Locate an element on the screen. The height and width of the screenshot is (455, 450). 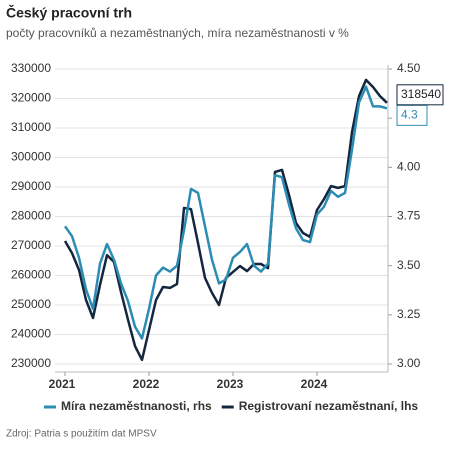
y2-tick-label: 3.50 is located at coordinates (409, 265).